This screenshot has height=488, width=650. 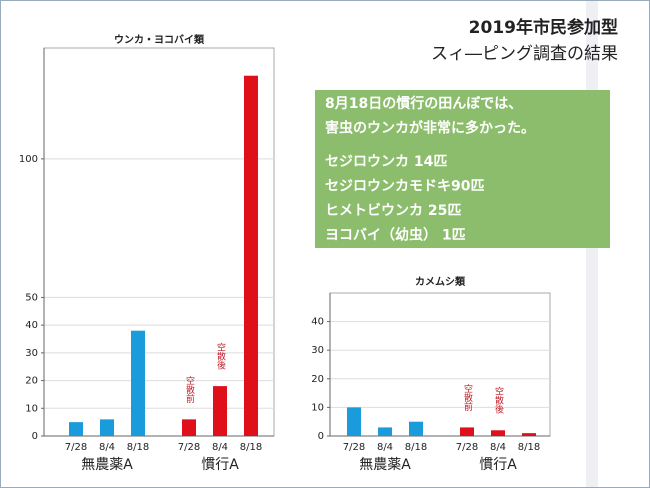 What do you see at coordinates (404, 187) in the screenshot?
I see `note-line: セジロウンカモドキ90匹` at bounding box center [404, 187].